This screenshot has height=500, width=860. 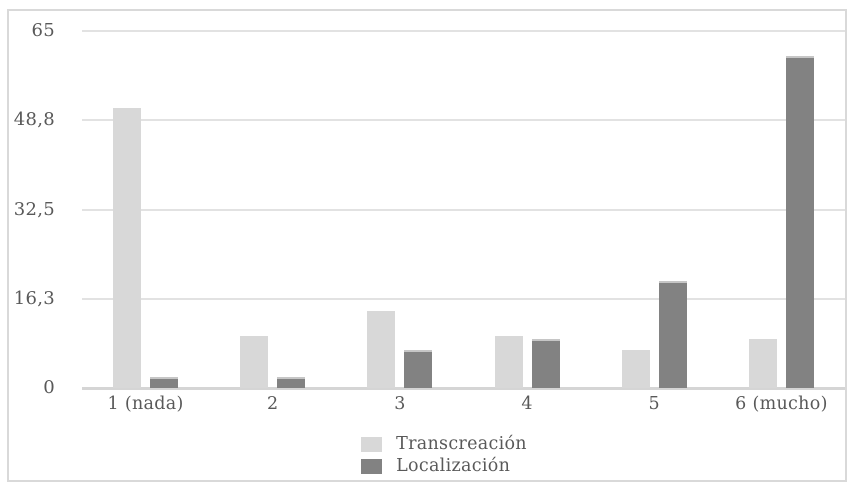 What do you see at coordinates (273, 404) in the screenshot?
I see `x-tick-label: 2` at bounding box center [273, 404].